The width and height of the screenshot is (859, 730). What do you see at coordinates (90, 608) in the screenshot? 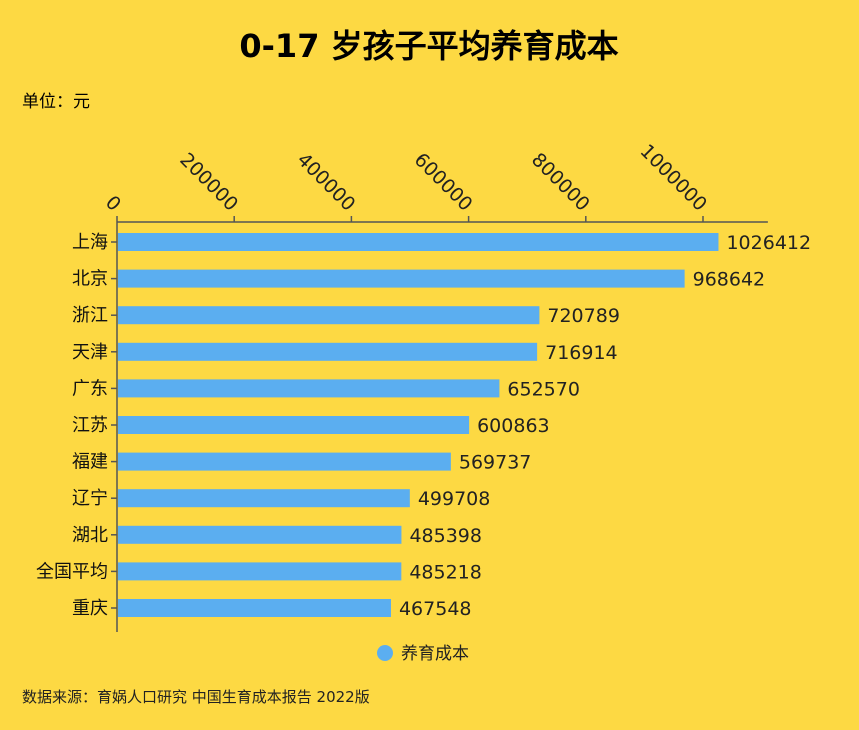
I see `category-label: 重庆` at bounding box center [90, 608].